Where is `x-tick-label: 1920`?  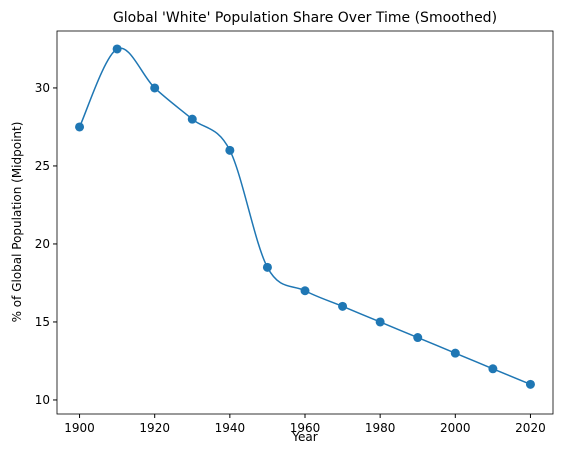
x-tick-label: 1920 is located at coordinates (154, 428).